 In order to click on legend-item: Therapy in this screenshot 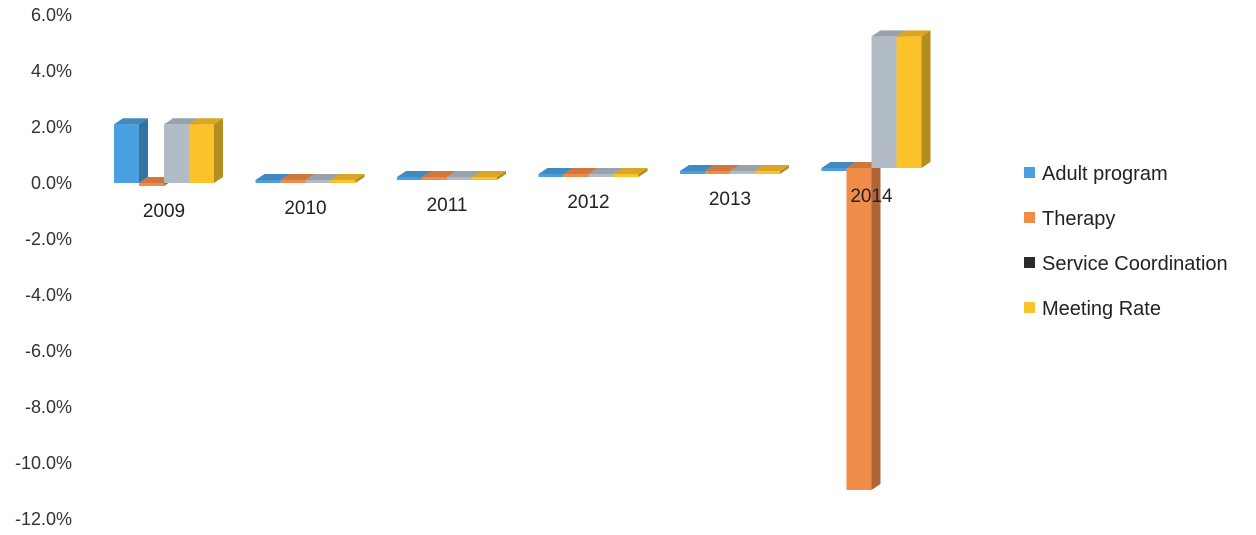, I will do `click(1069, 219)`.